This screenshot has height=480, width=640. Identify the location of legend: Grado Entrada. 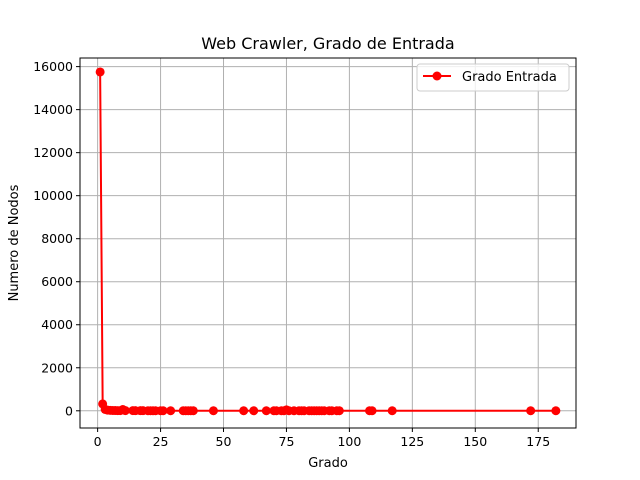
(493, 77).